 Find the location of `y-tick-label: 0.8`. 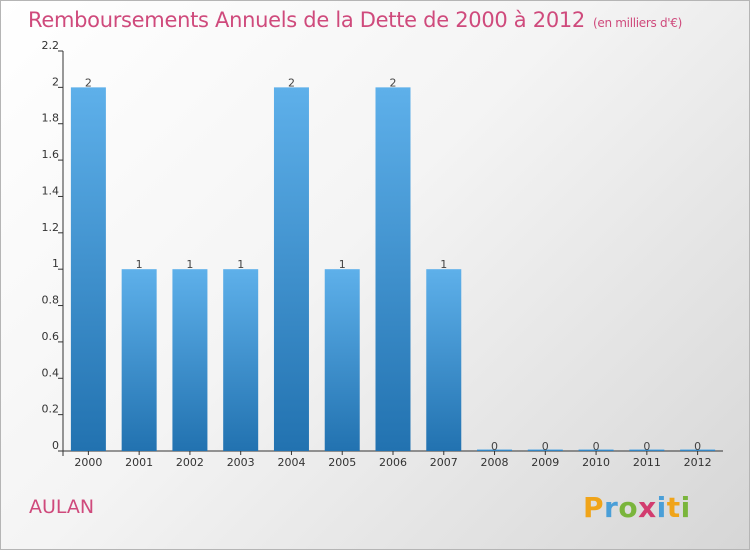

y-tick-label: 0.8 is located at coordinates (51, 300).